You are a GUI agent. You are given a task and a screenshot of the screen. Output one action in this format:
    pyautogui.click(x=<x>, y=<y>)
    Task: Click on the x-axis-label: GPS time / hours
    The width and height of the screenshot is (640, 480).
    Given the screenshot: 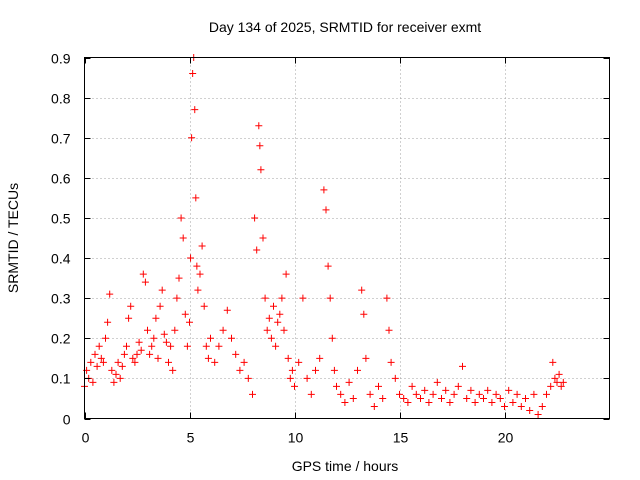 What is the action you would take?
    pyautogui.click(x=345, y=466)
    